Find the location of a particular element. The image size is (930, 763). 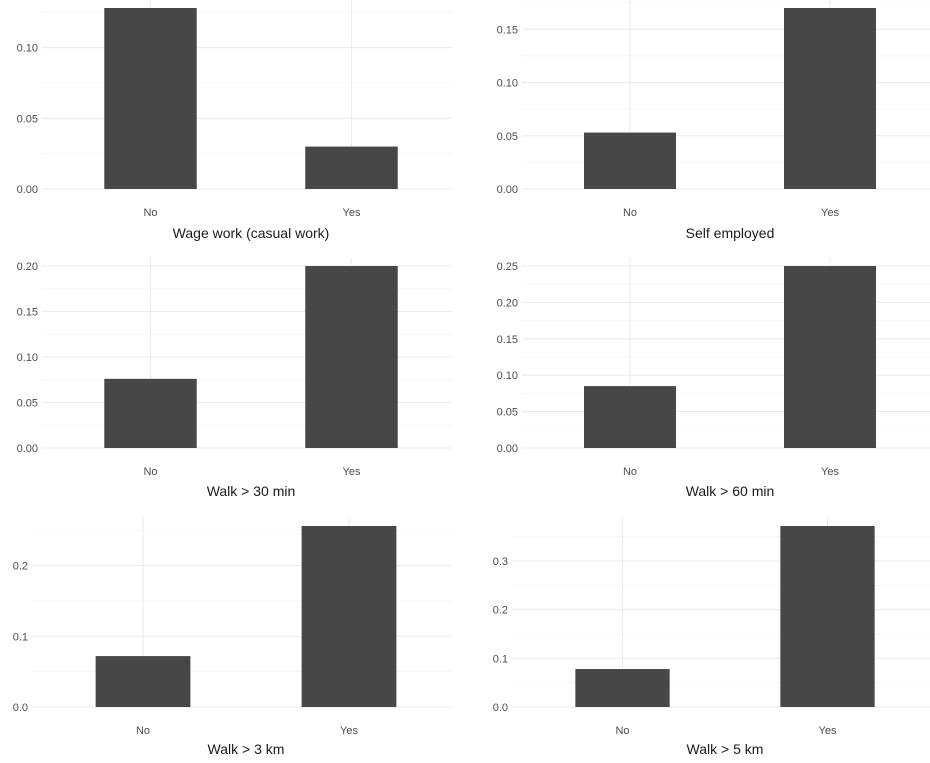

facet-panel-2: 0.00 0.05 0.10 0.15 No Yes Self employed is located at coordinates (713, 120).